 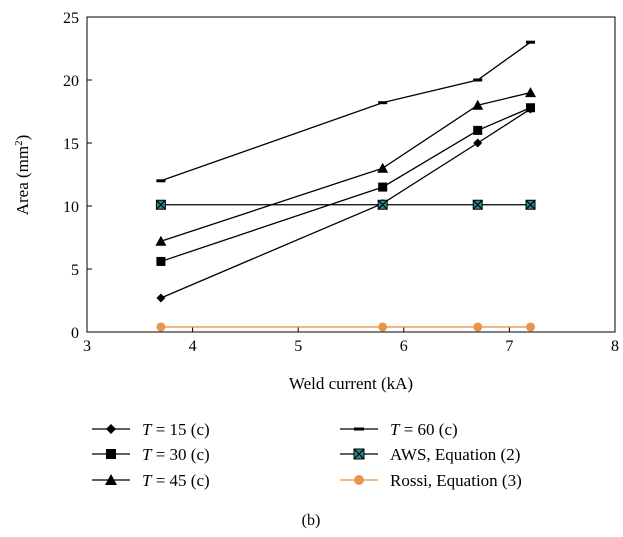 I want to click on legend-item: AWS, Equation (2), so click(x=430, y=454).